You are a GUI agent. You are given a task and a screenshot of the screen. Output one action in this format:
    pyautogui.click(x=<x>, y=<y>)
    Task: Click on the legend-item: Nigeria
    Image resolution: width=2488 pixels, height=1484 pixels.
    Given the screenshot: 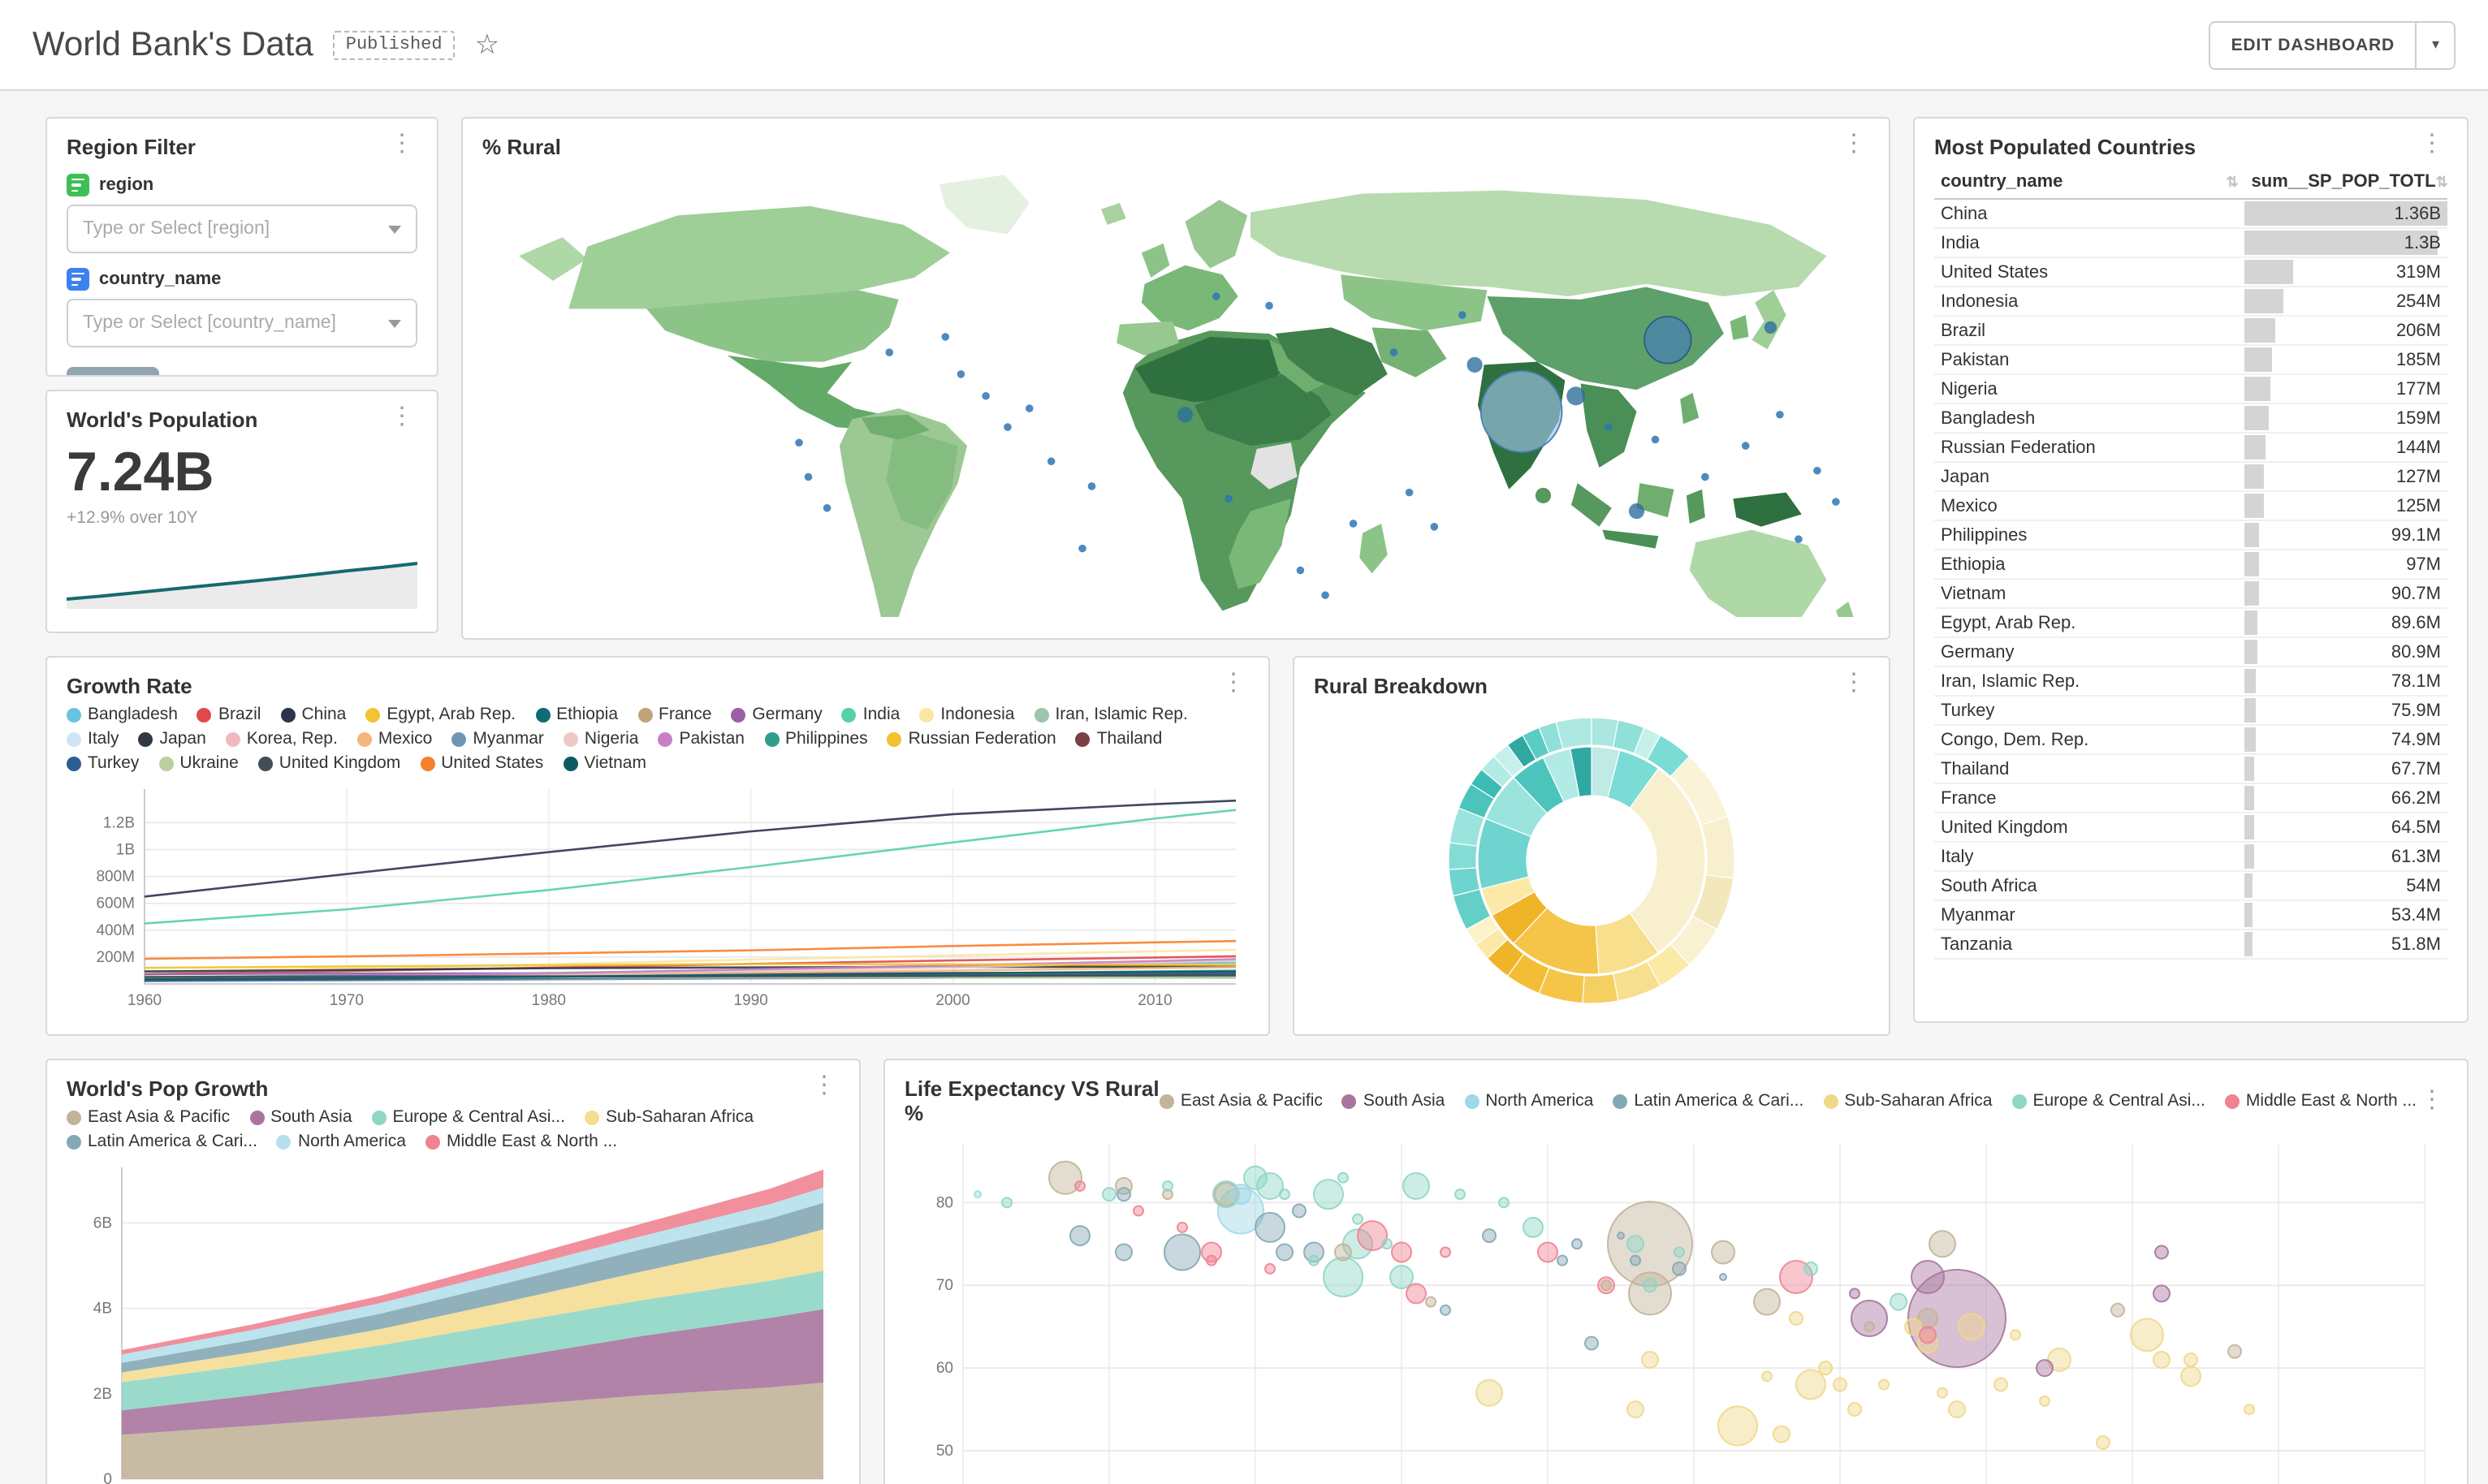 What is the action you would take?
    pyautogui.click(x=600, y=738)
    